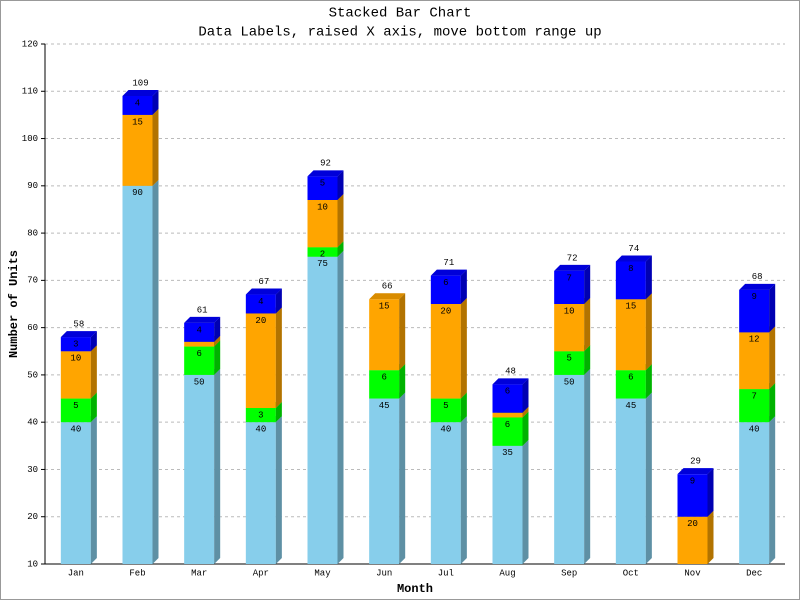 This screenshot has height=600, width=800. I want to click on total-label: 67, so click(263, 282).